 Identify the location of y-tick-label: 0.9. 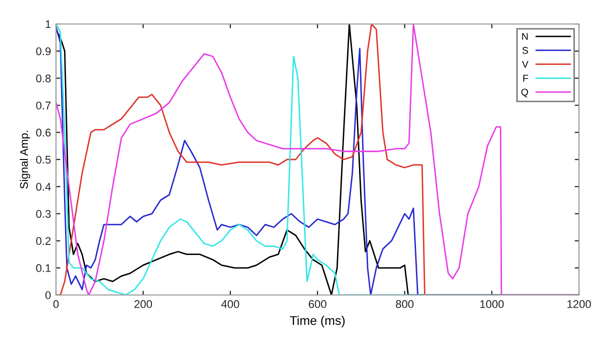
(43, 51).